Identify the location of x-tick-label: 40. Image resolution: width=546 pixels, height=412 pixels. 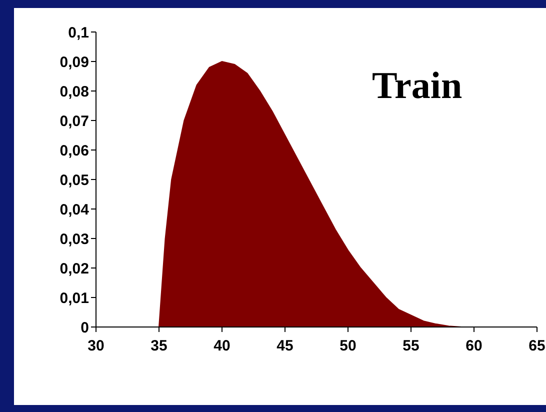
(222, 346).